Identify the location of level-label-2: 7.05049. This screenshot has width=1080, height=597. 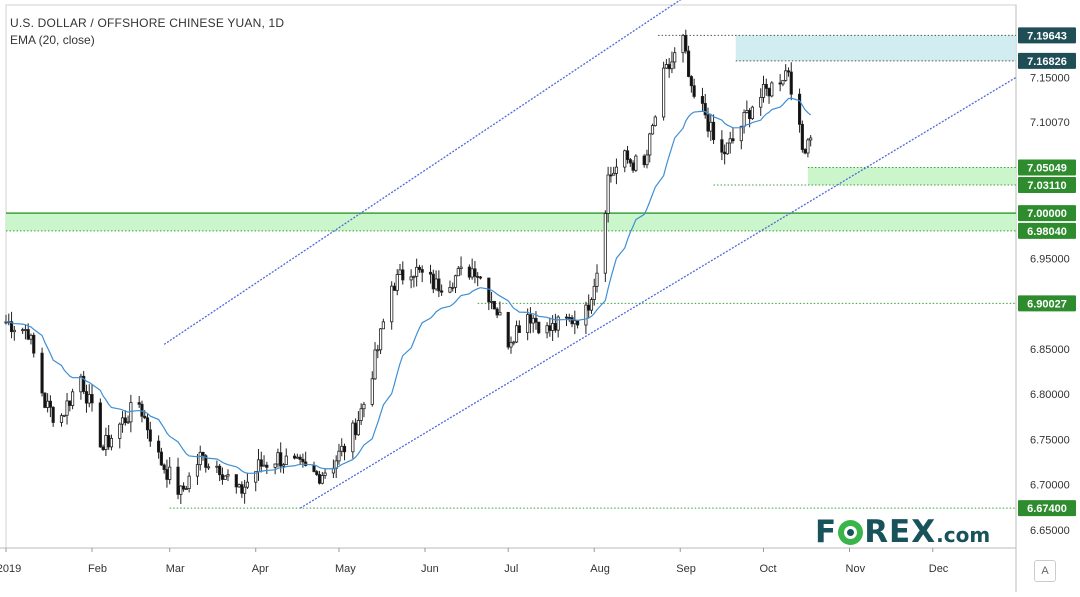
(1047, 168).